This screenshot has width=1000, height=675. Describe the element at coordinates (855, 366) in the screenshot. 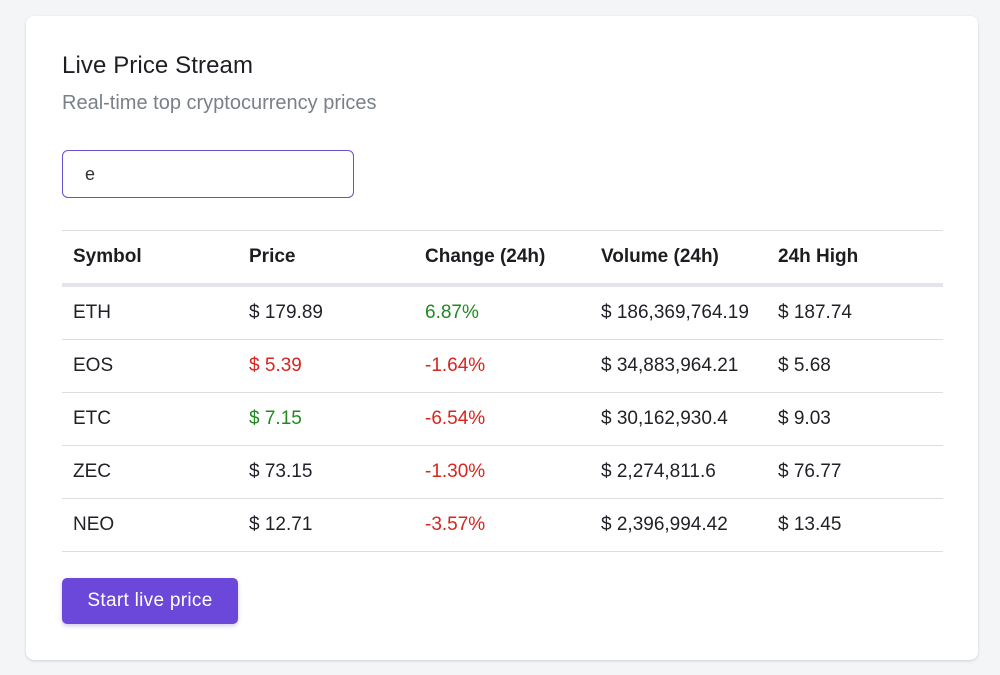

I see `cell-high: $ 5.68` at that location.